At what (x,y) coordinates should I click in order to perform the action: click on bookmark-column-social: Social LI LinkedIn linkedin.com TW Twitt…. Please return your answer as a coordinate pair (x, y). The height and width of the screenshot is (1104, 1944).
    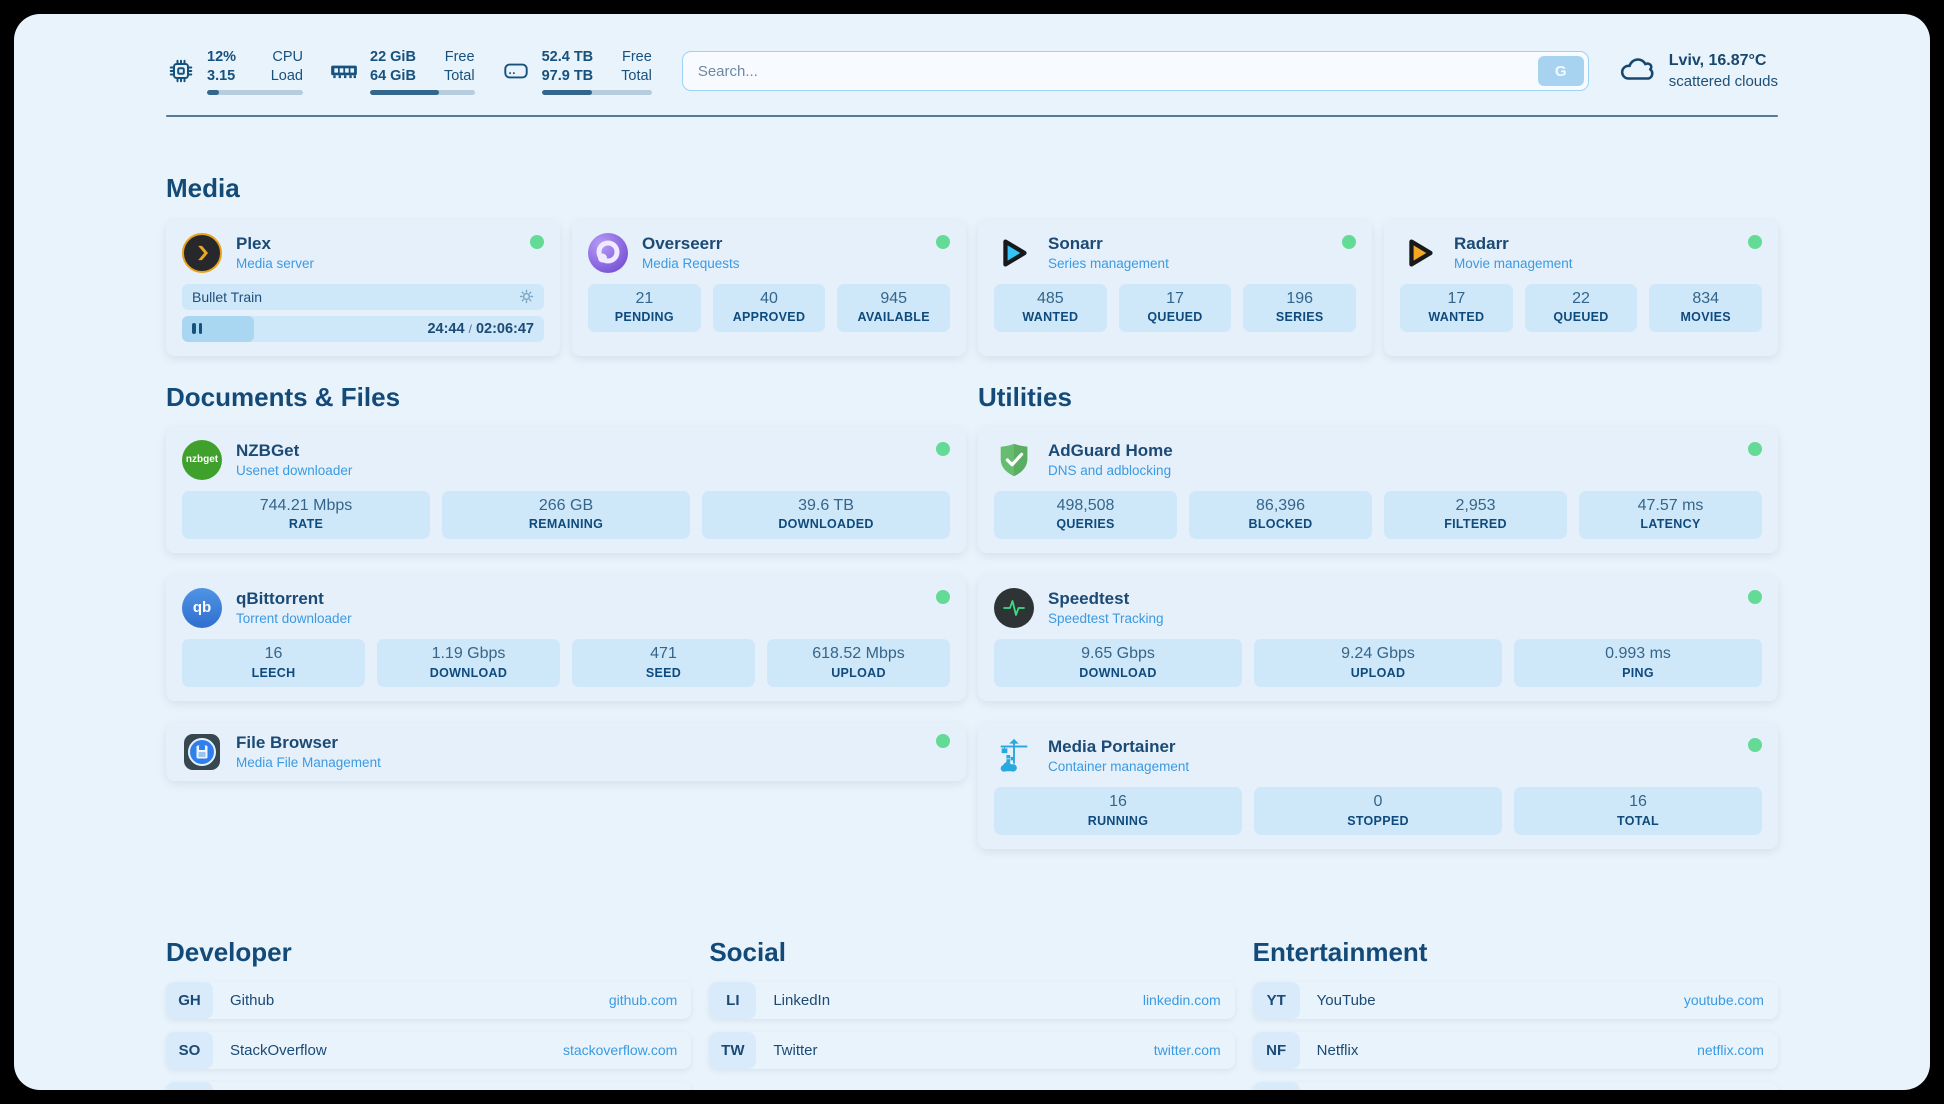
    Looking at the image, I should click on (972, 1002).